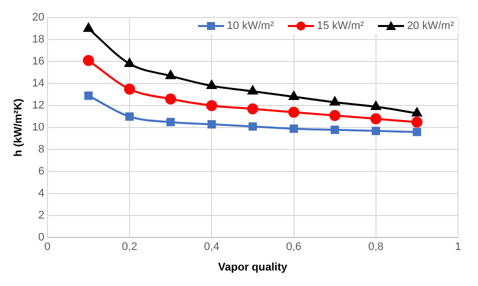 This screenshot has height=286, width=478. Describe the element at coordinates (41, 194) in the screenshot. I see `y-tick-label: 4` at that location.